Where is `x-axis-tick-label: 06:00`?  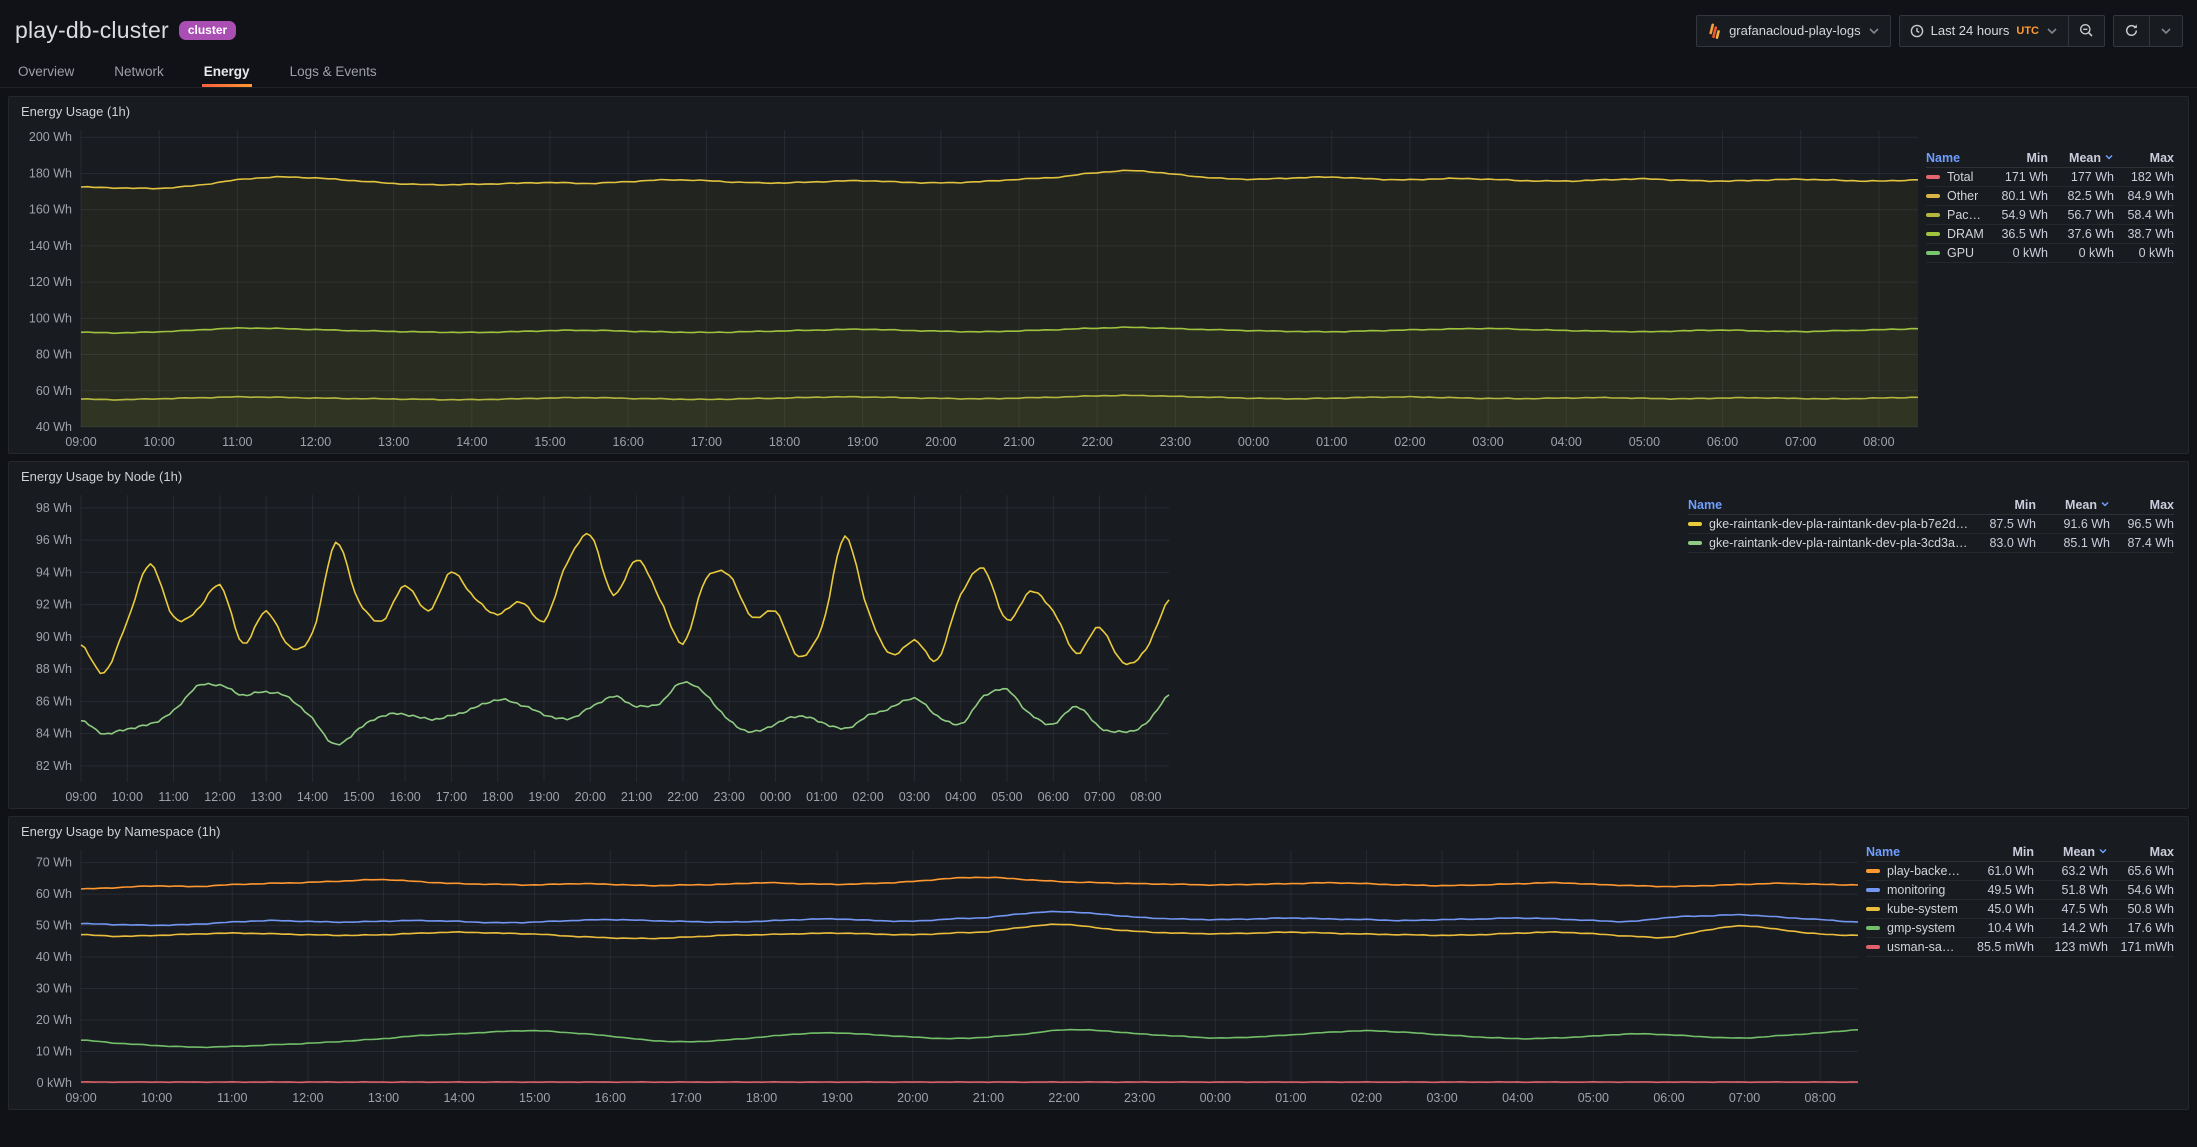 x-axis-tick-label: 06:00 is located at coordinates (1722, 442).